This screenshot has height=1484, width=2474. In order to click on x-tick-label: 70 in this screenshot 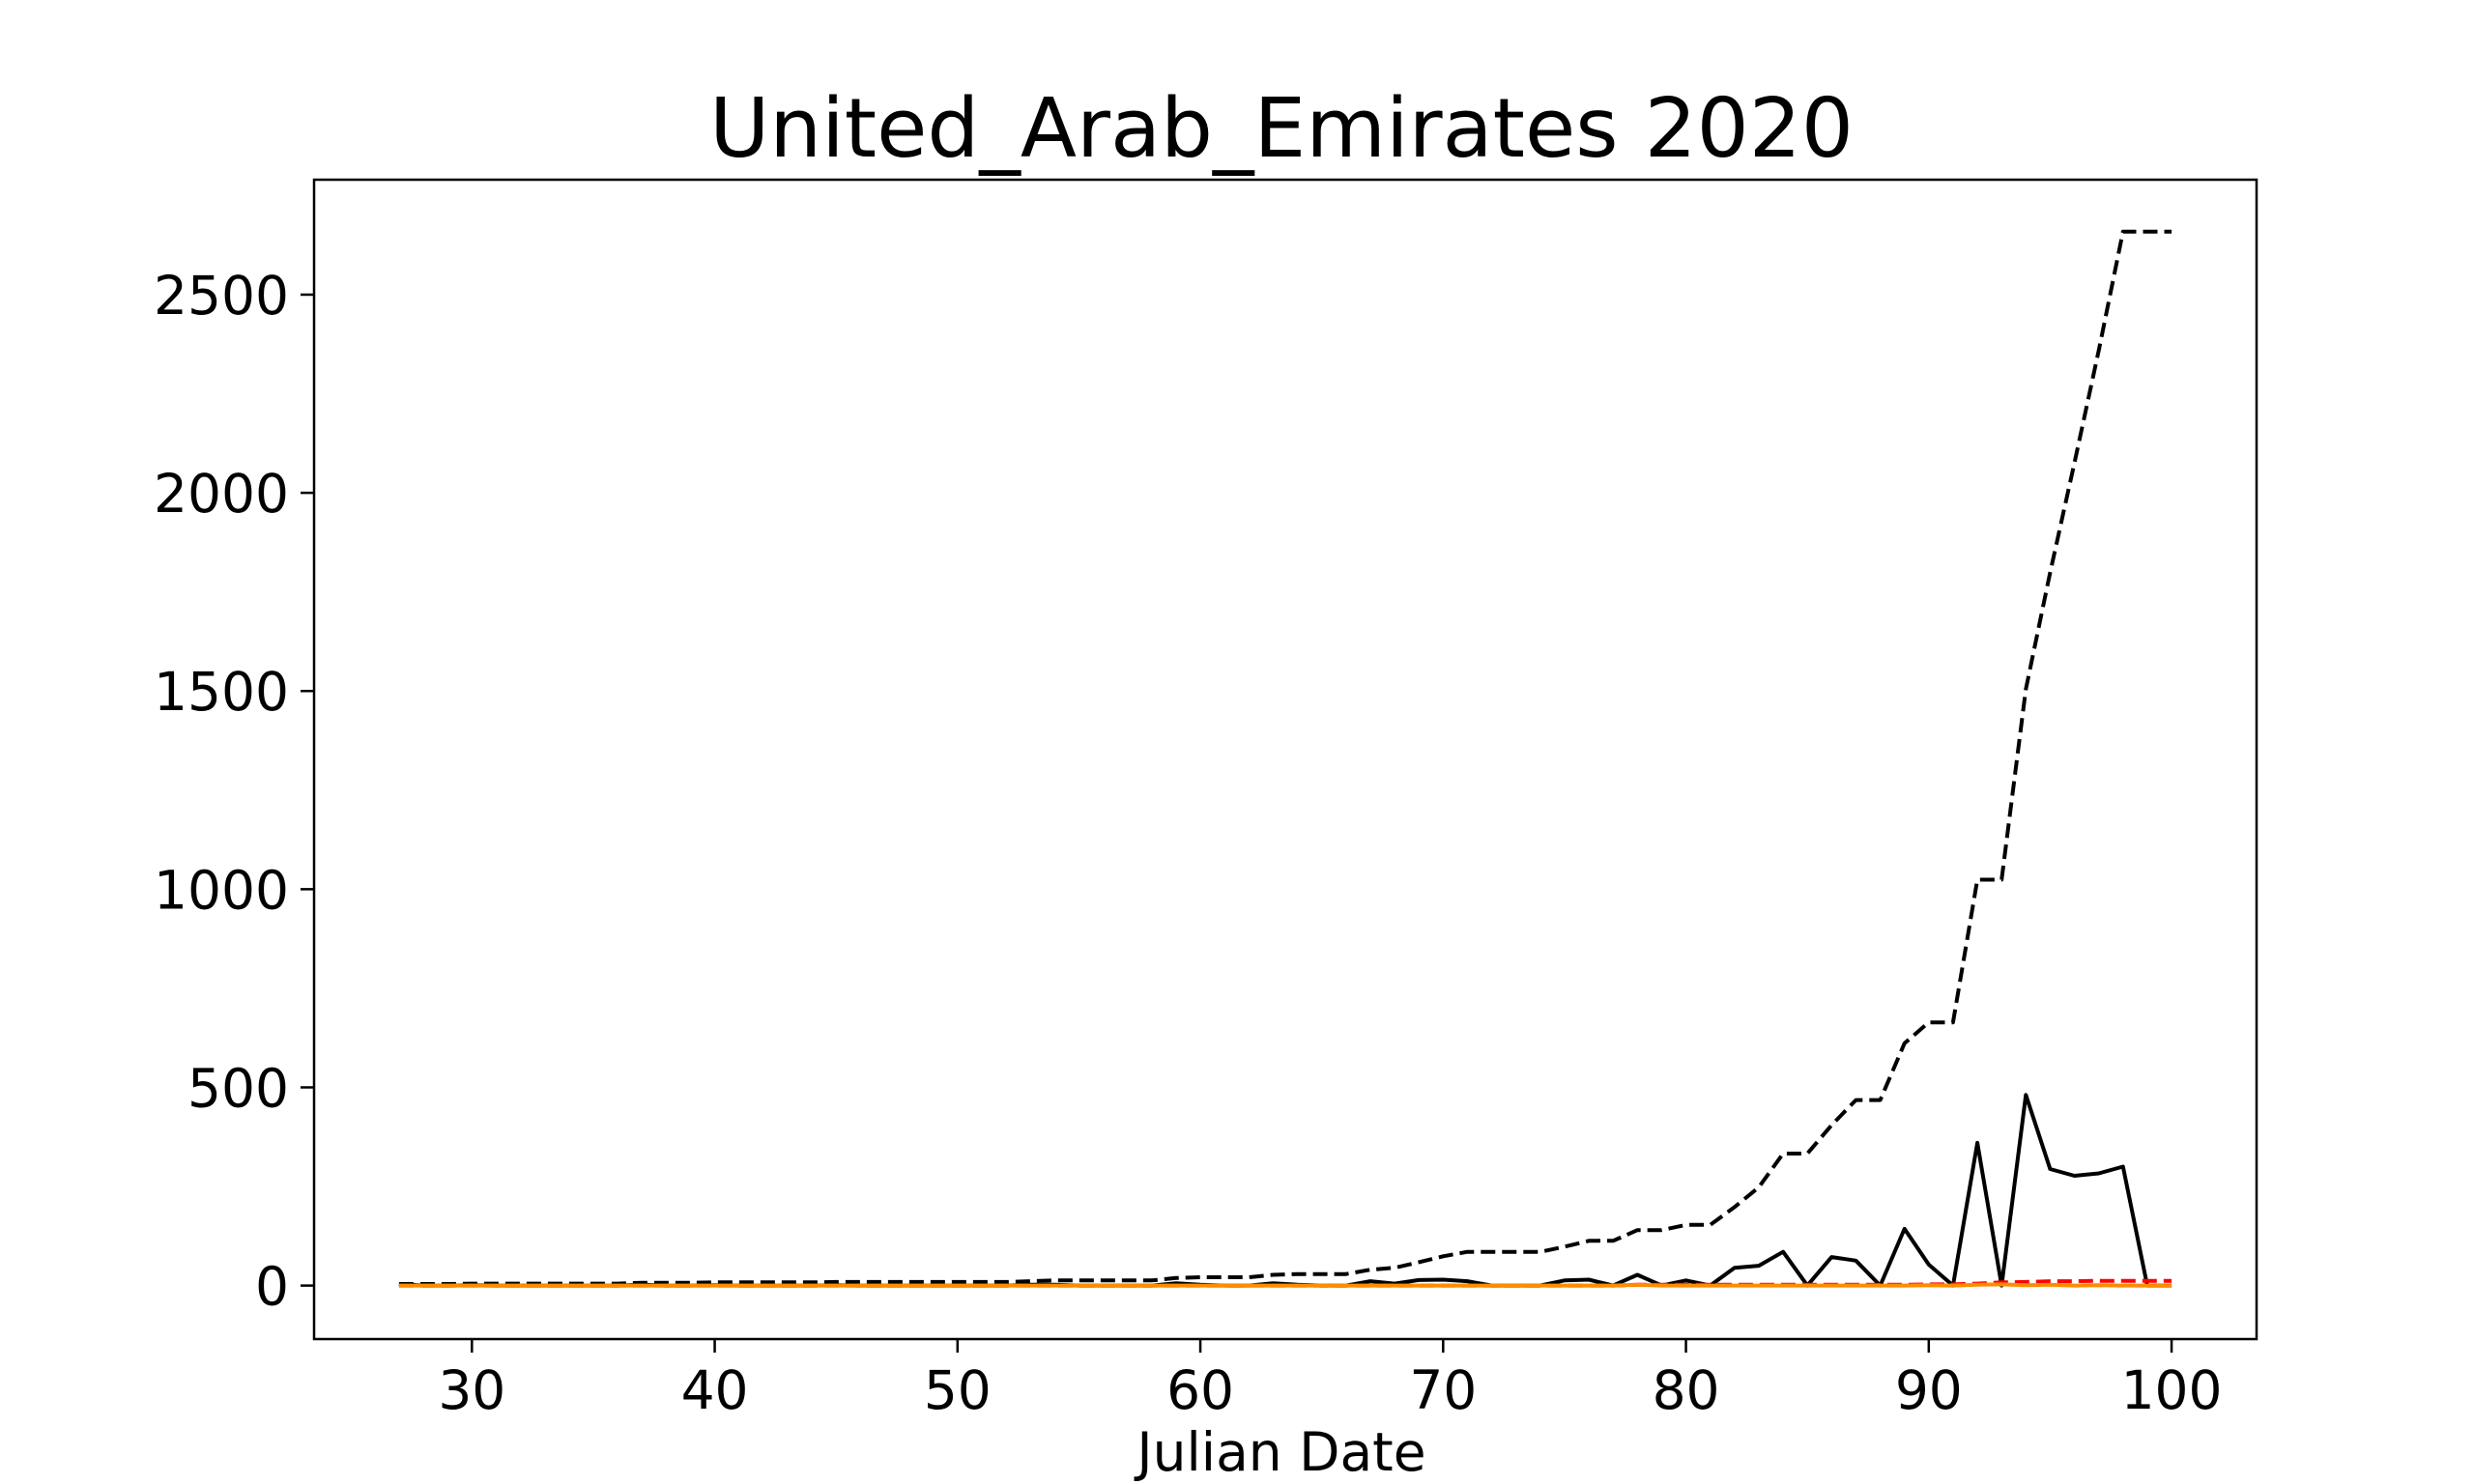, I will do `click(1443, 1390)`.